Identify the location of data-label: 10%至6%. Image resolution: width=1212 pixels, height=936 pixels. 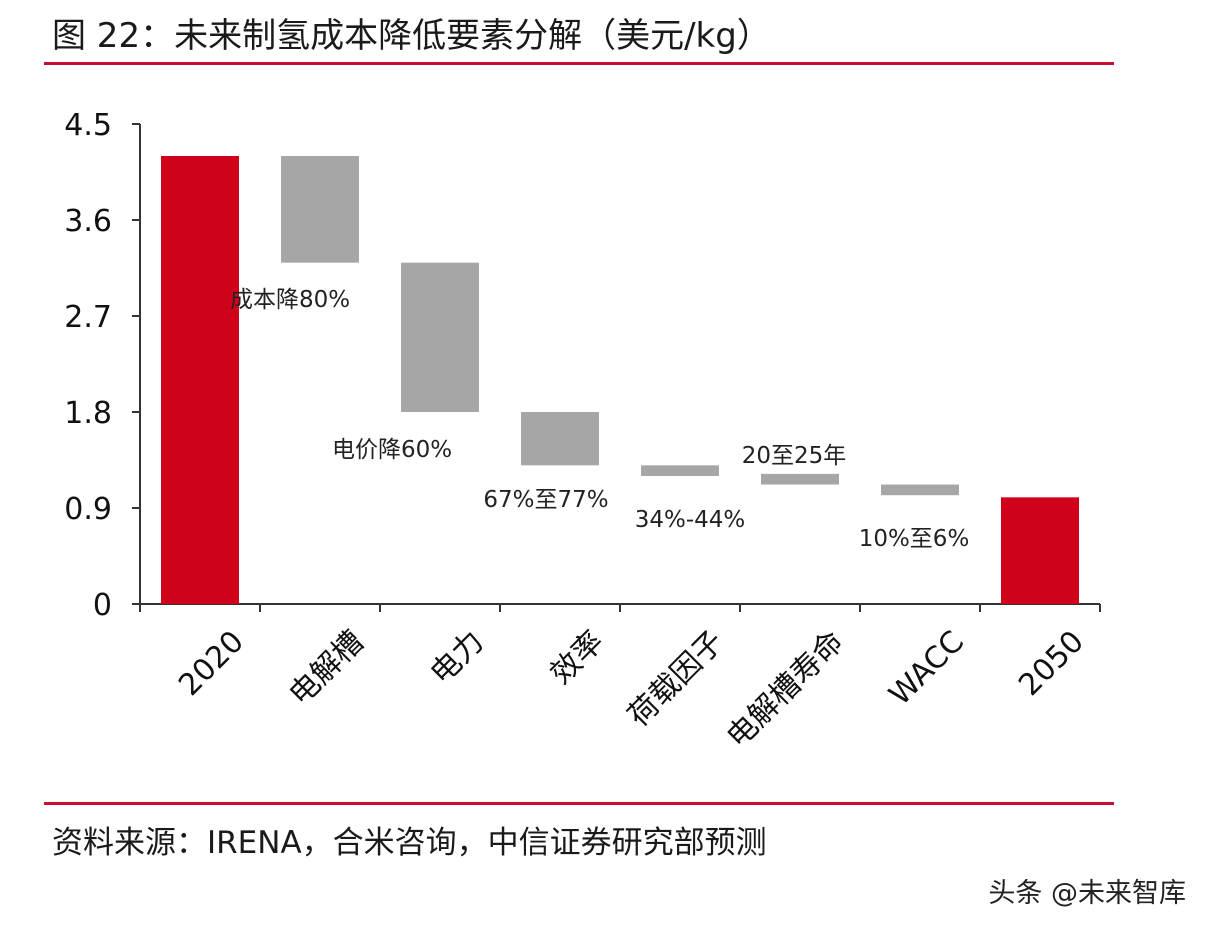
(914, 539).